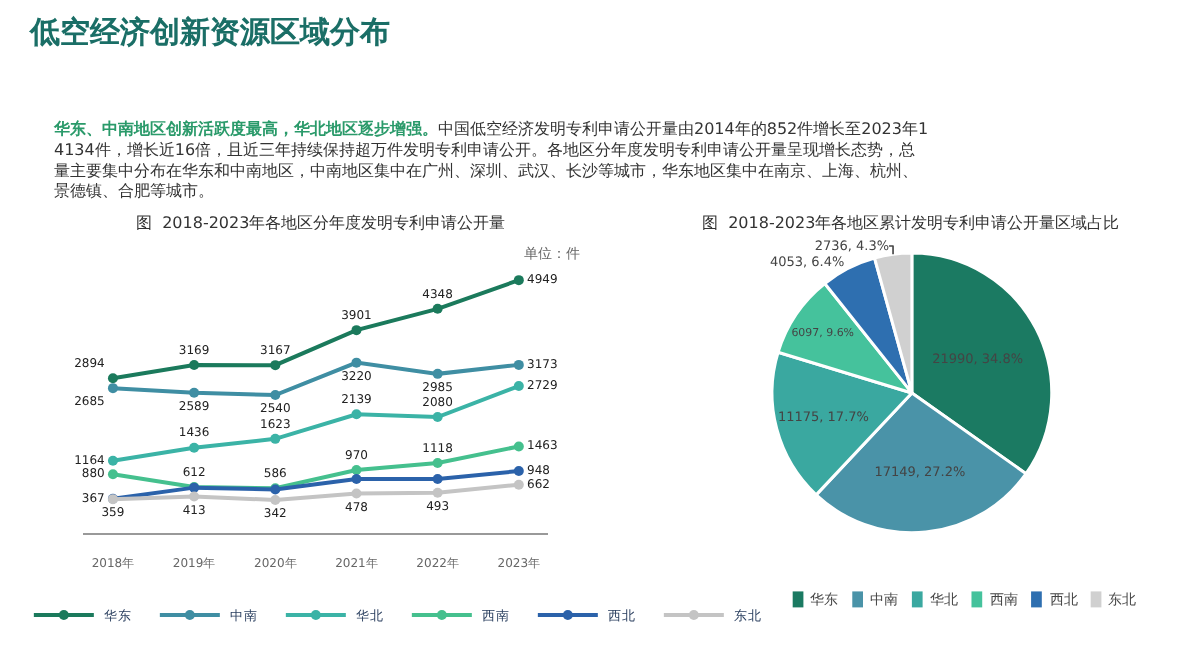  Describe the element at coordinates (209, 32) in the screenshot. I see `text: 低空经济创新资源区域分布` at that location.